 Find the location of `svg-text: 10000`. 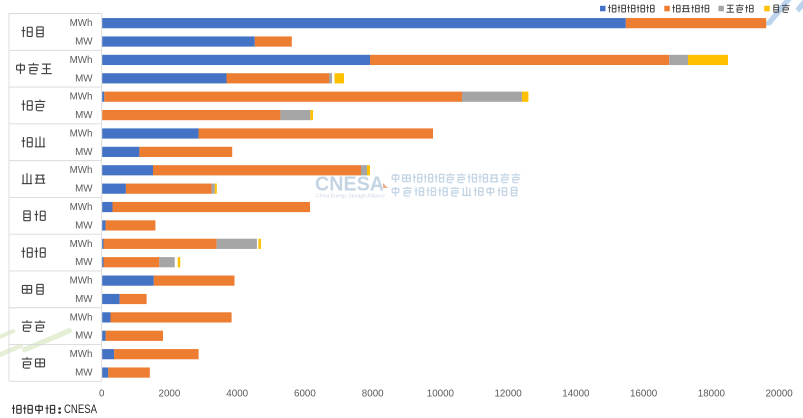

svg-text: 10000 is located at coordinates (441, 394).